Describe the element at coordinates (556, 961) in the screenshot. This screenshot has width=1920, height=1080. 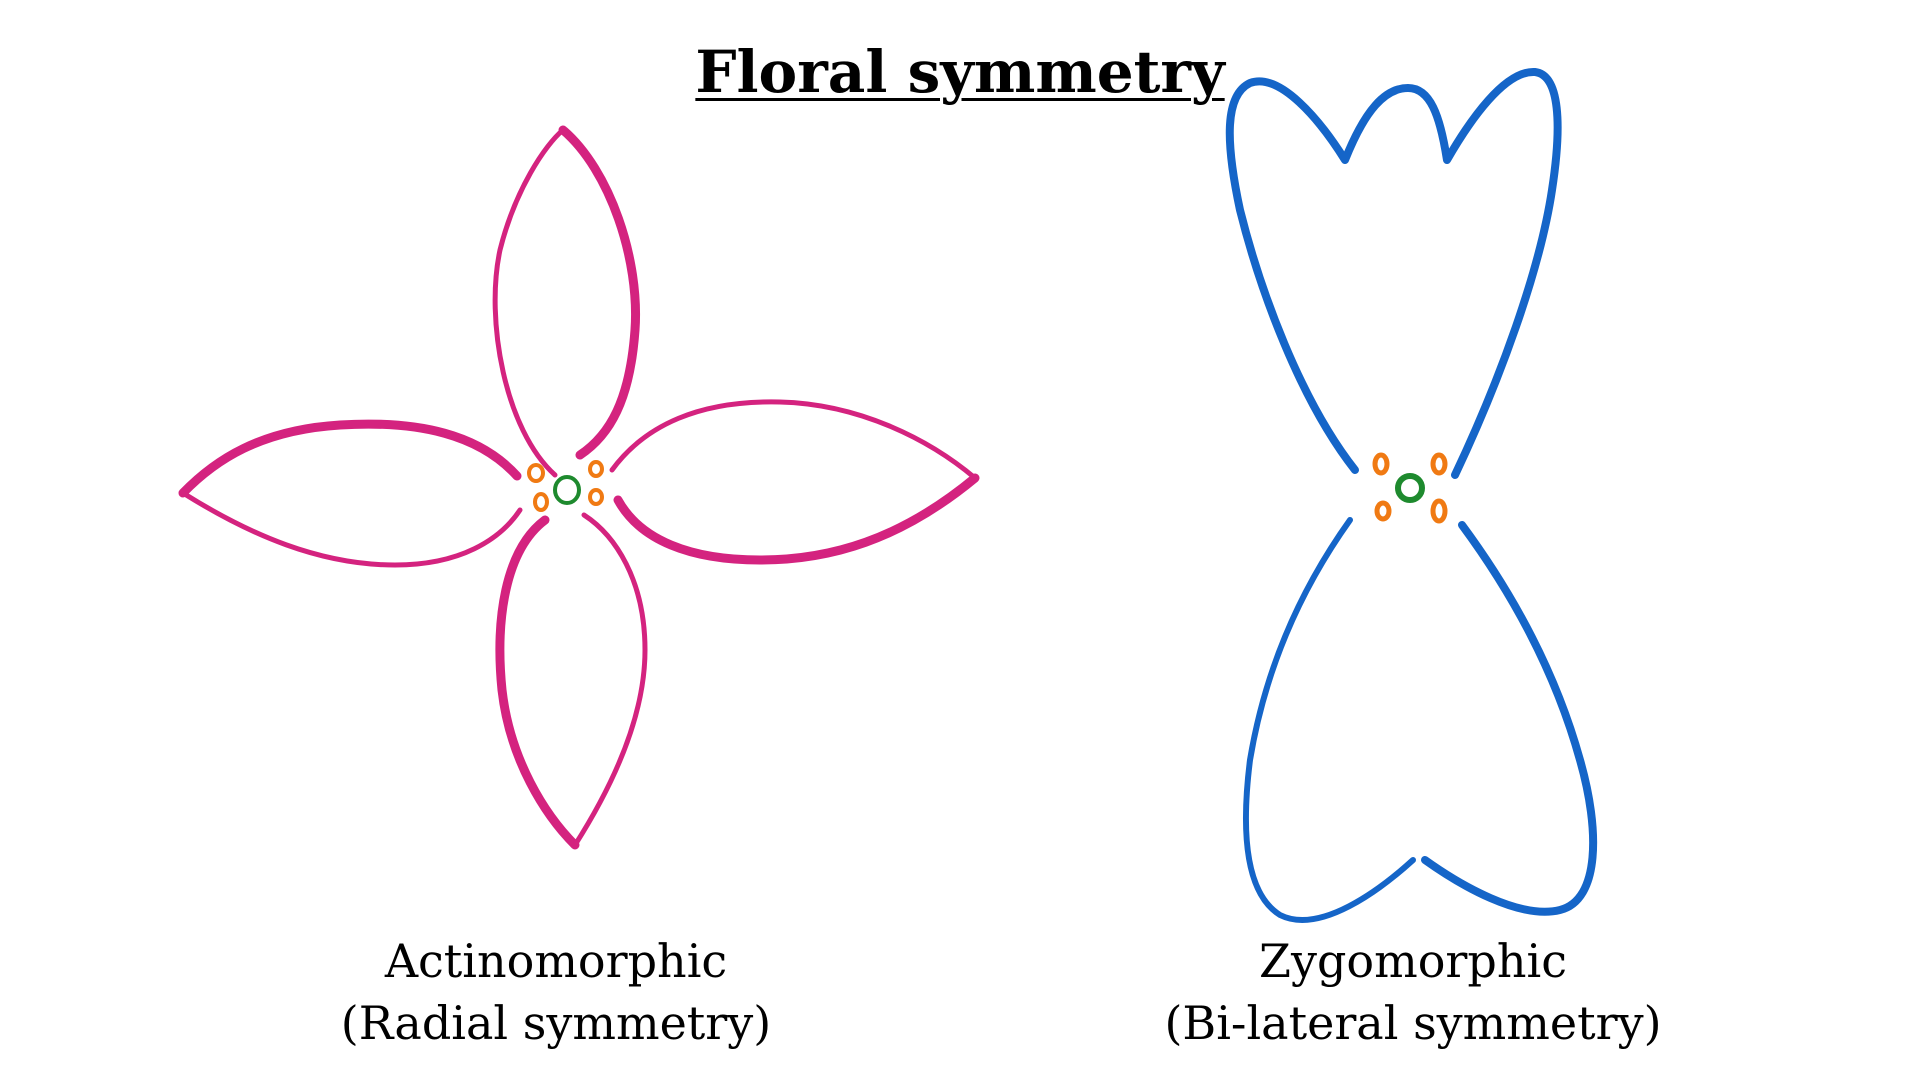
I see `actinomorphic-label: Actinomorphic` at that location.